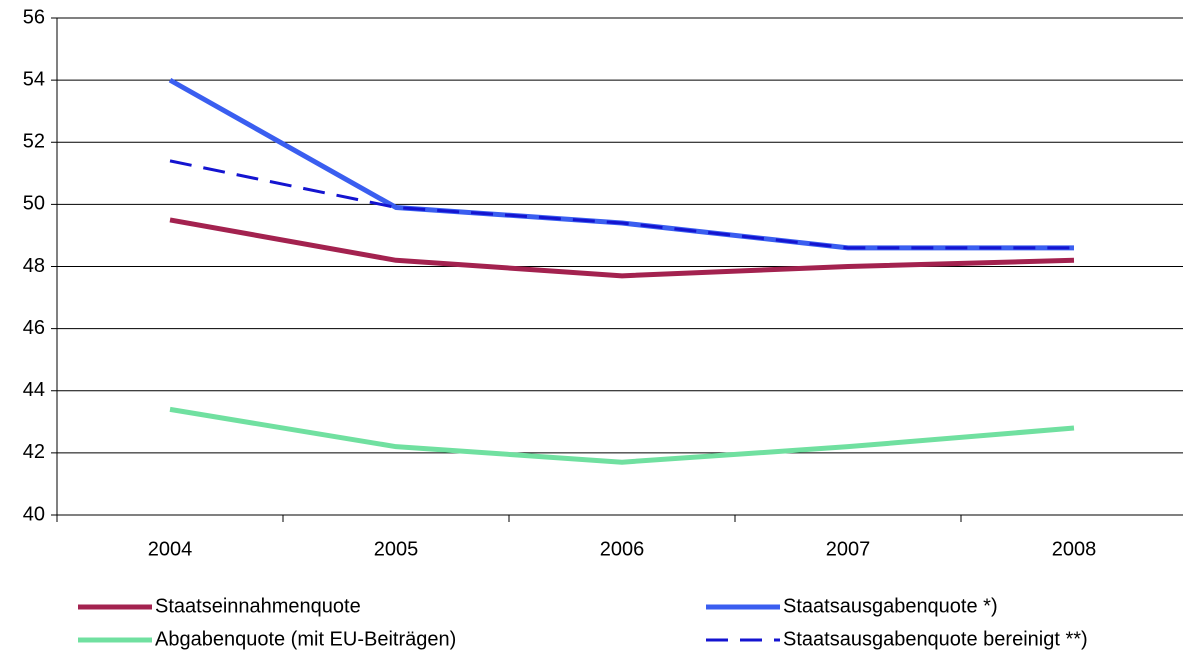 The width and height of the screenshot is (1184, 659). I want to click on y-tick-label: 44, so click(34, 390).